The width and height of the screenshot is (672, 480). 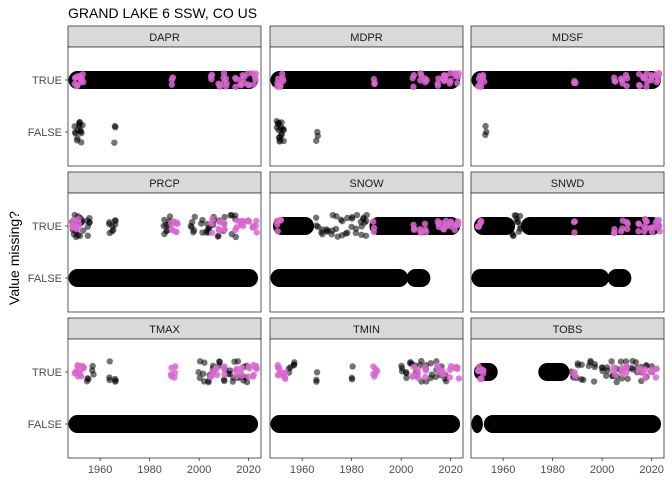 What do you see at coordinates (567, 38) in the screenshot?
I see `facet-strip-label: MDSF` at bounding box center [567, 38].